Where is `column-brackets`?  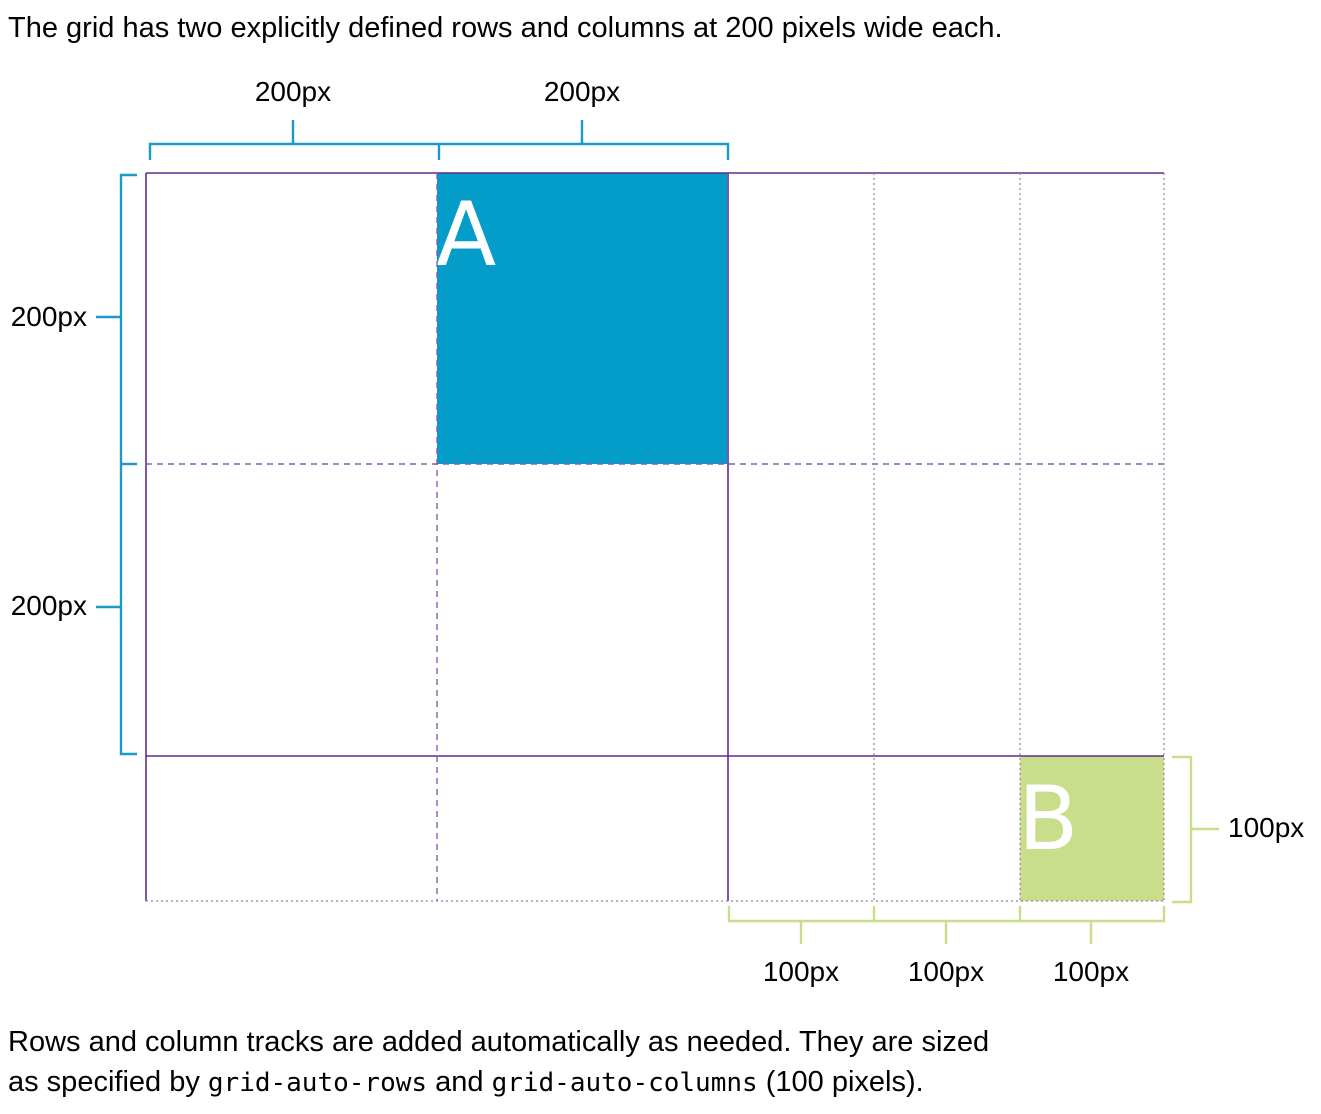
column-brackets is located at coordinates (439, 140).